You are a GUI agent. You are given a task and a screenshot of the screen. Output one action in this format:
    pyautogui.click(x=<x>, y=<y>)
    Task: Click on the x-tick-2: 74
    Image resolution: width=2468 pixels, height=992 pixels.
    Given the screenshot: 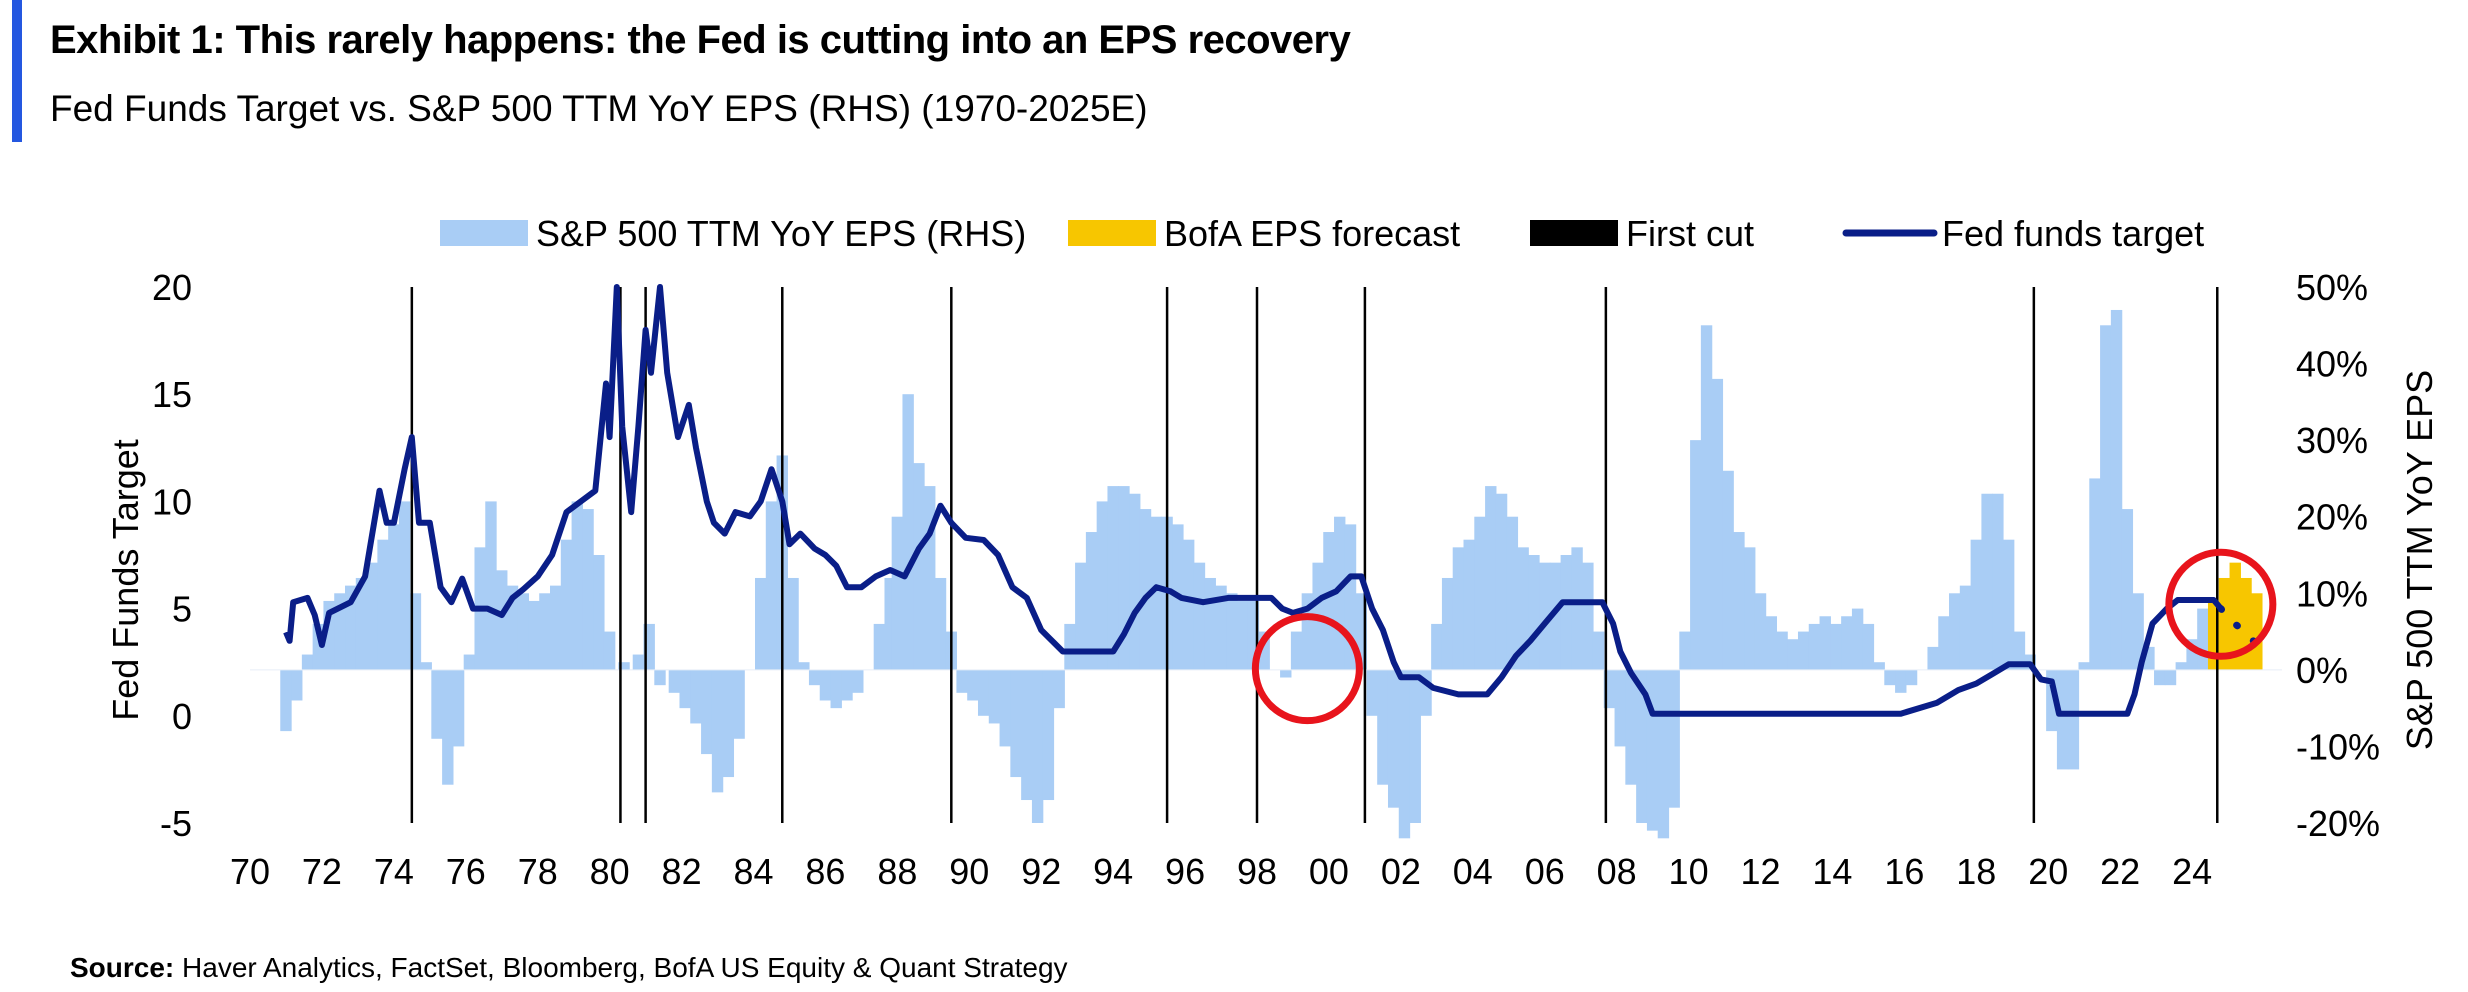 What is the action you would take?
    pyautogui.click(x=394, y=871)
    